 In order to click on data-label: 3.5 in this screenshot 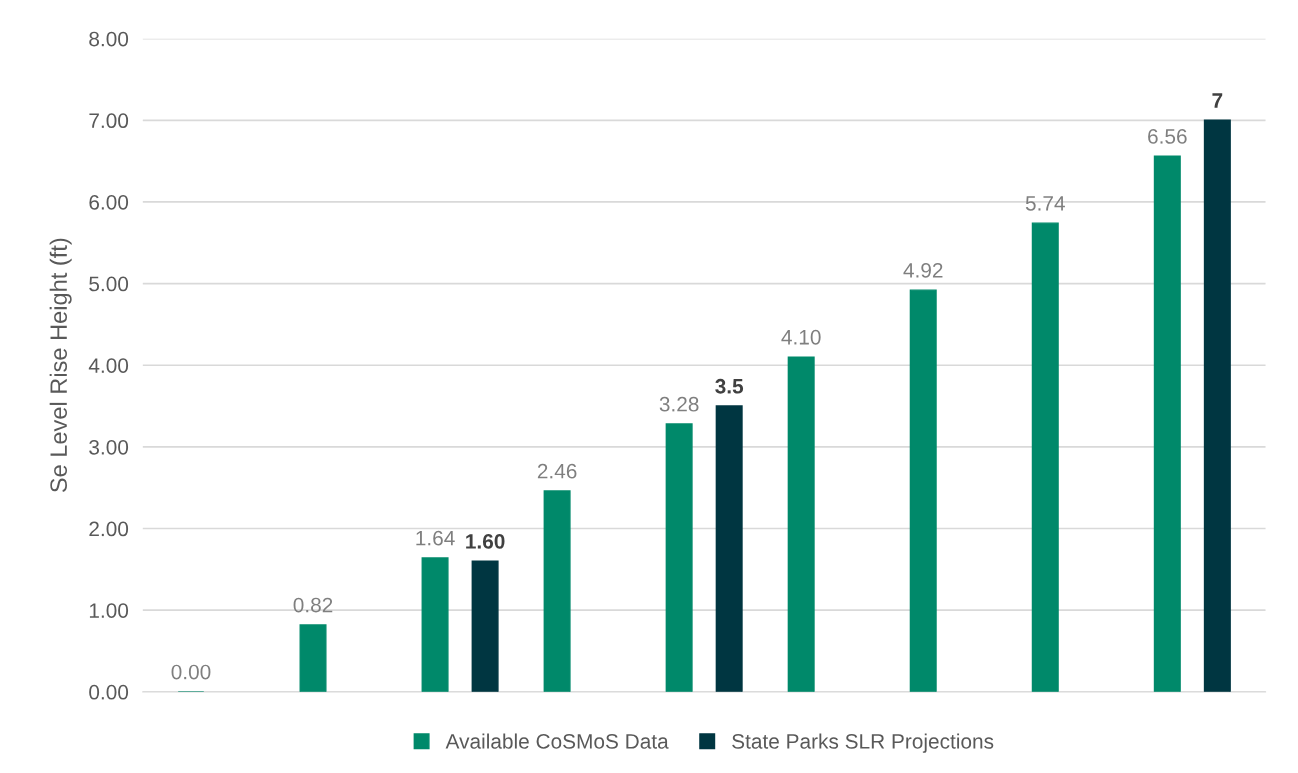, I will do `click(729, 386)`.